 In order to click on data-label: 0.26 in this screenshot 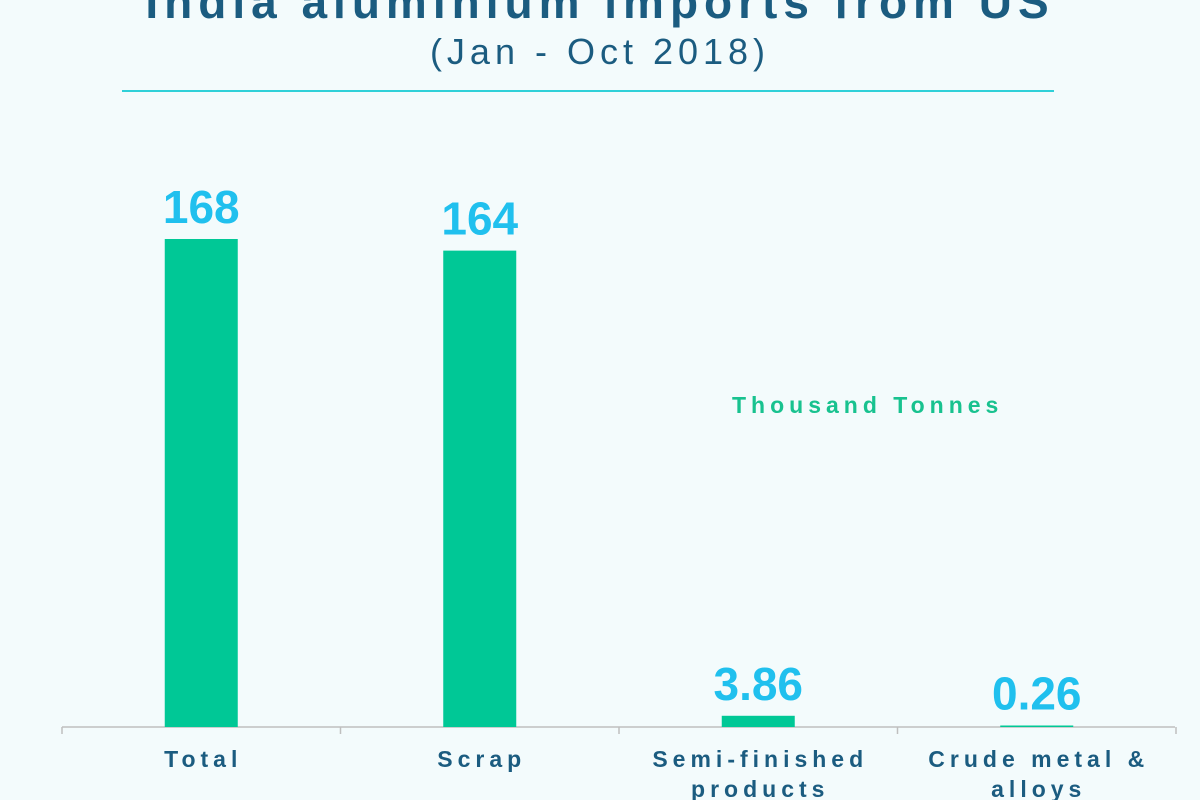, I will do `click(1037, 694)`.